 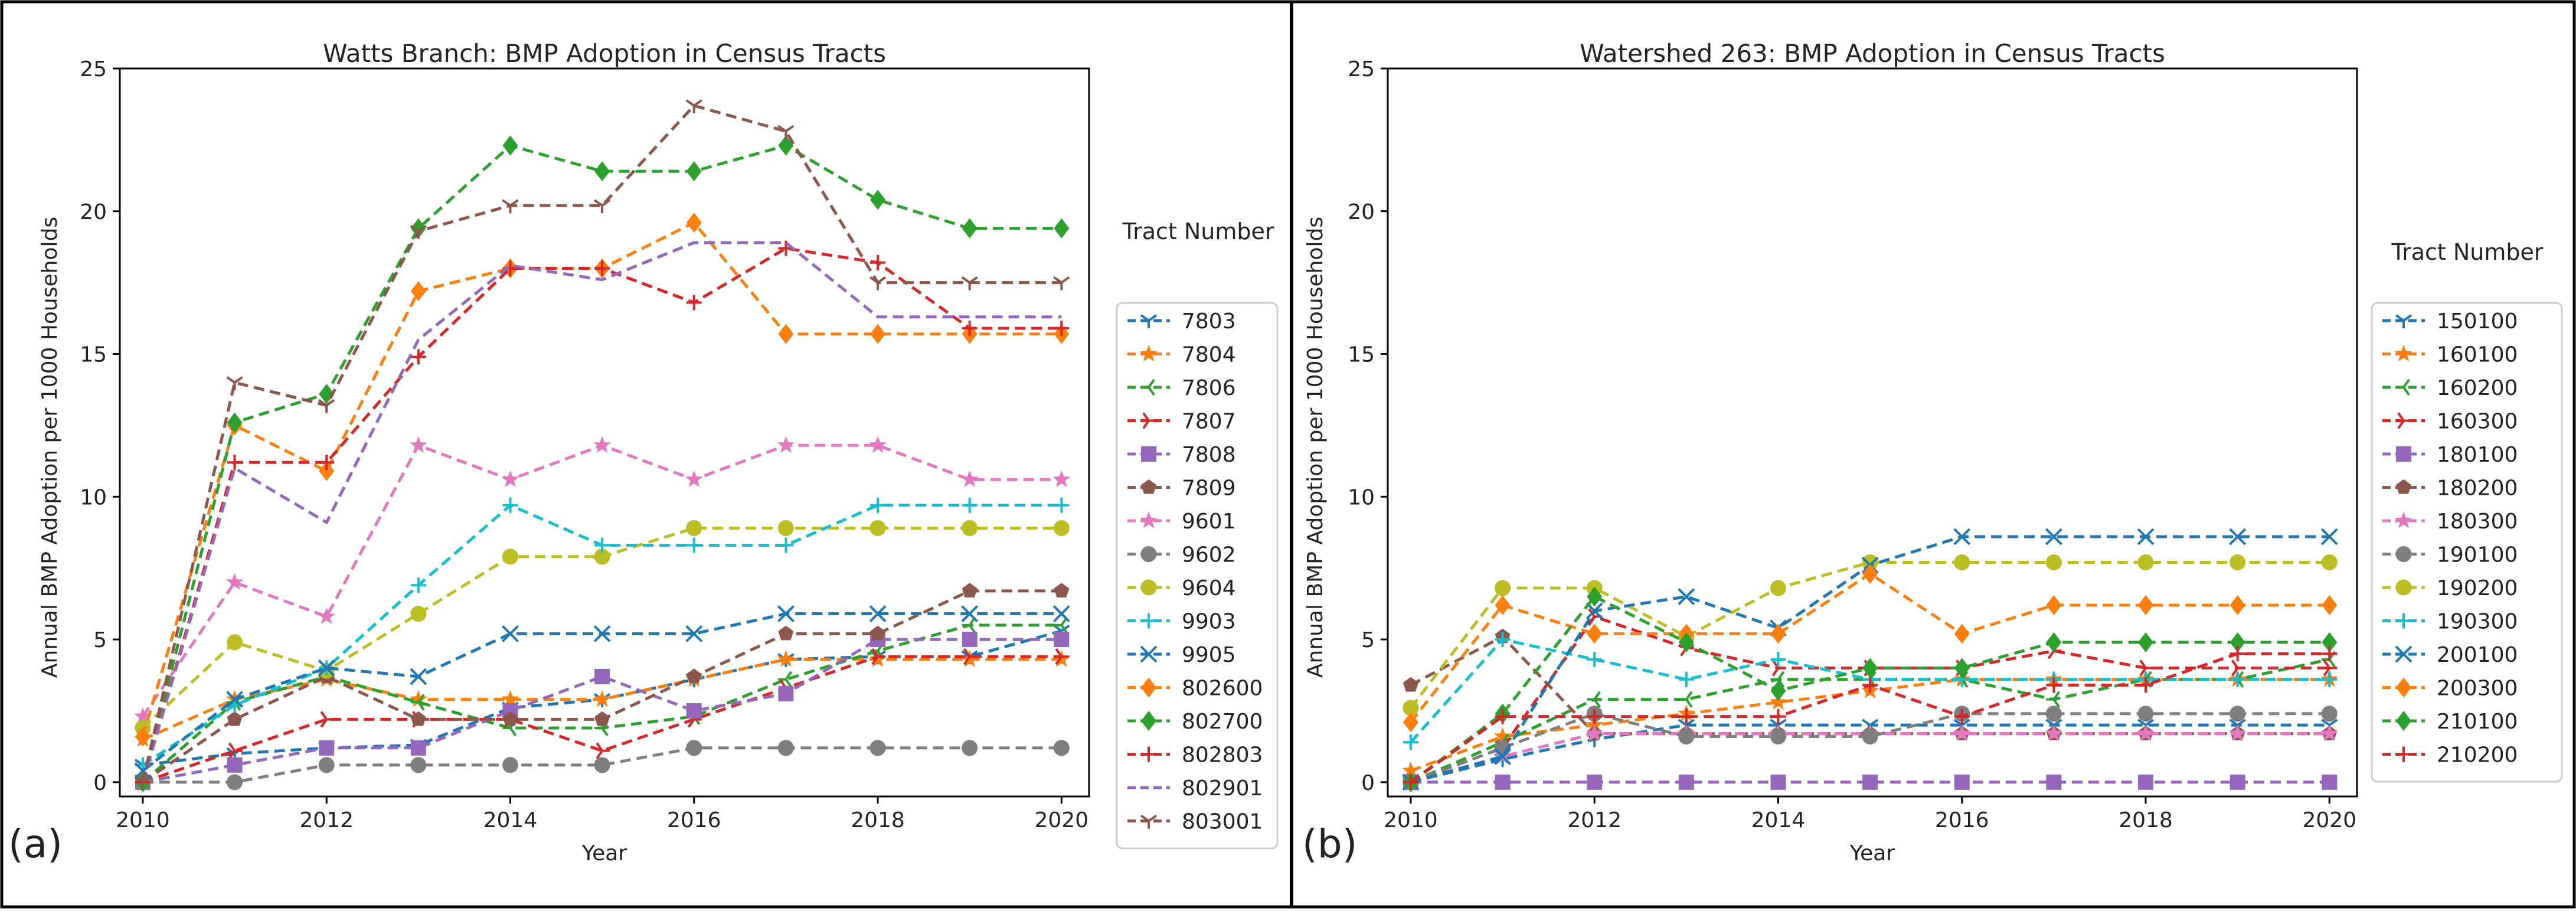 I want to click on legend-entry-160100: 160100, so click(x=2450, y=355).